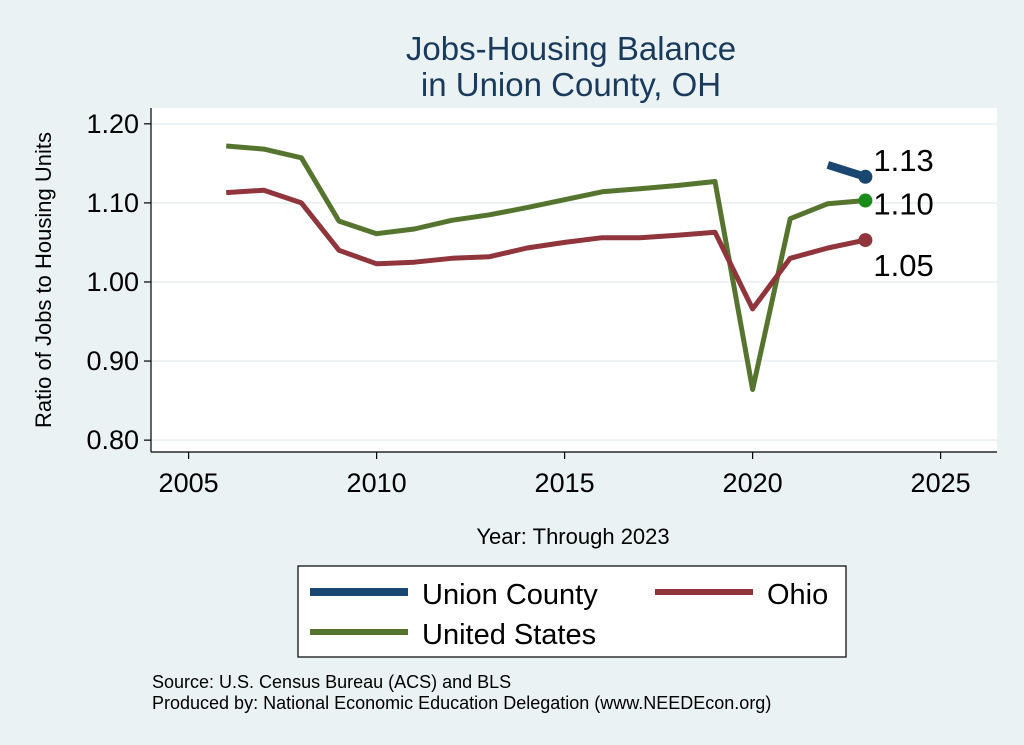 This screenshot has width=1024, height=745. Describe the element at coordinates (797, 595) in the screenshot. I see `legend-label-ohio: Ohio` at that location.